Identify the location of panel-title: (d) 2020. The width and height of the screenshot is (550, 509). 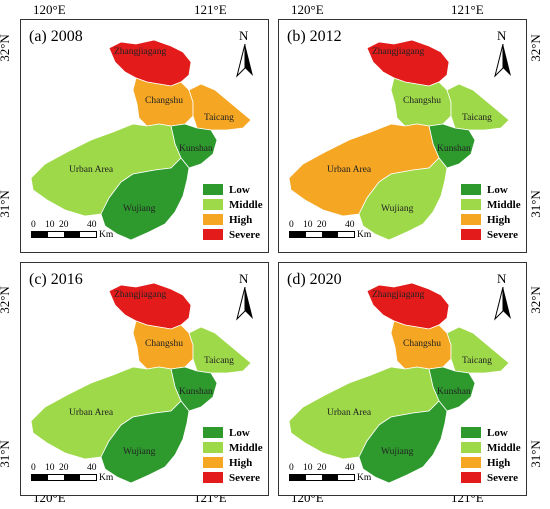
(314, 279).